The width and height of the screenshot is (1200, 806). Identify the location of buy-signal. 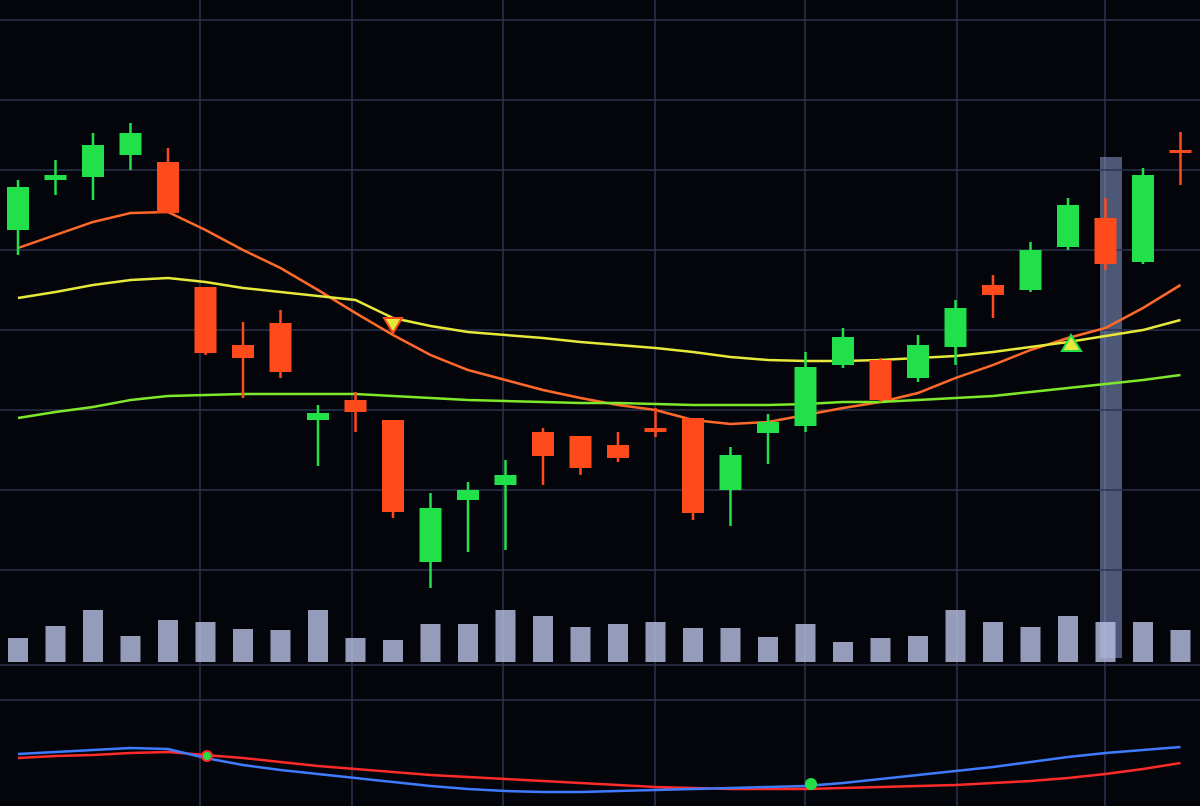
(1071, 342).